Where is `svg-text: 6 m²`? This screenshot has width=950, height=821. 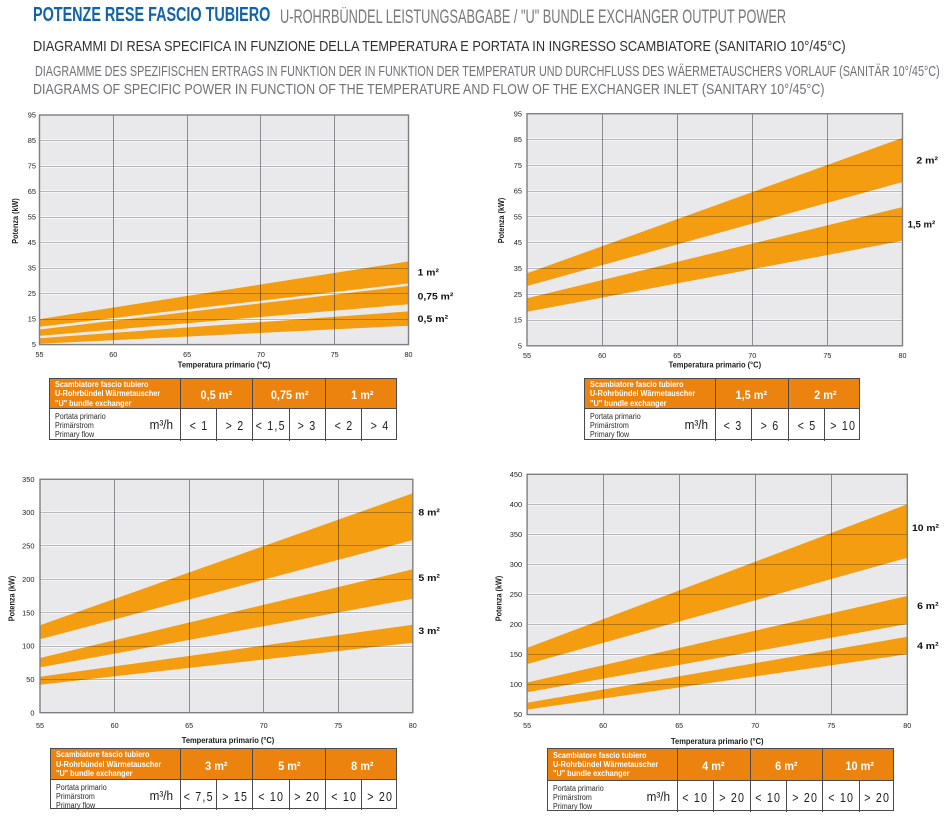 svg-text: 6 m² is located at coordinates (928, 606).